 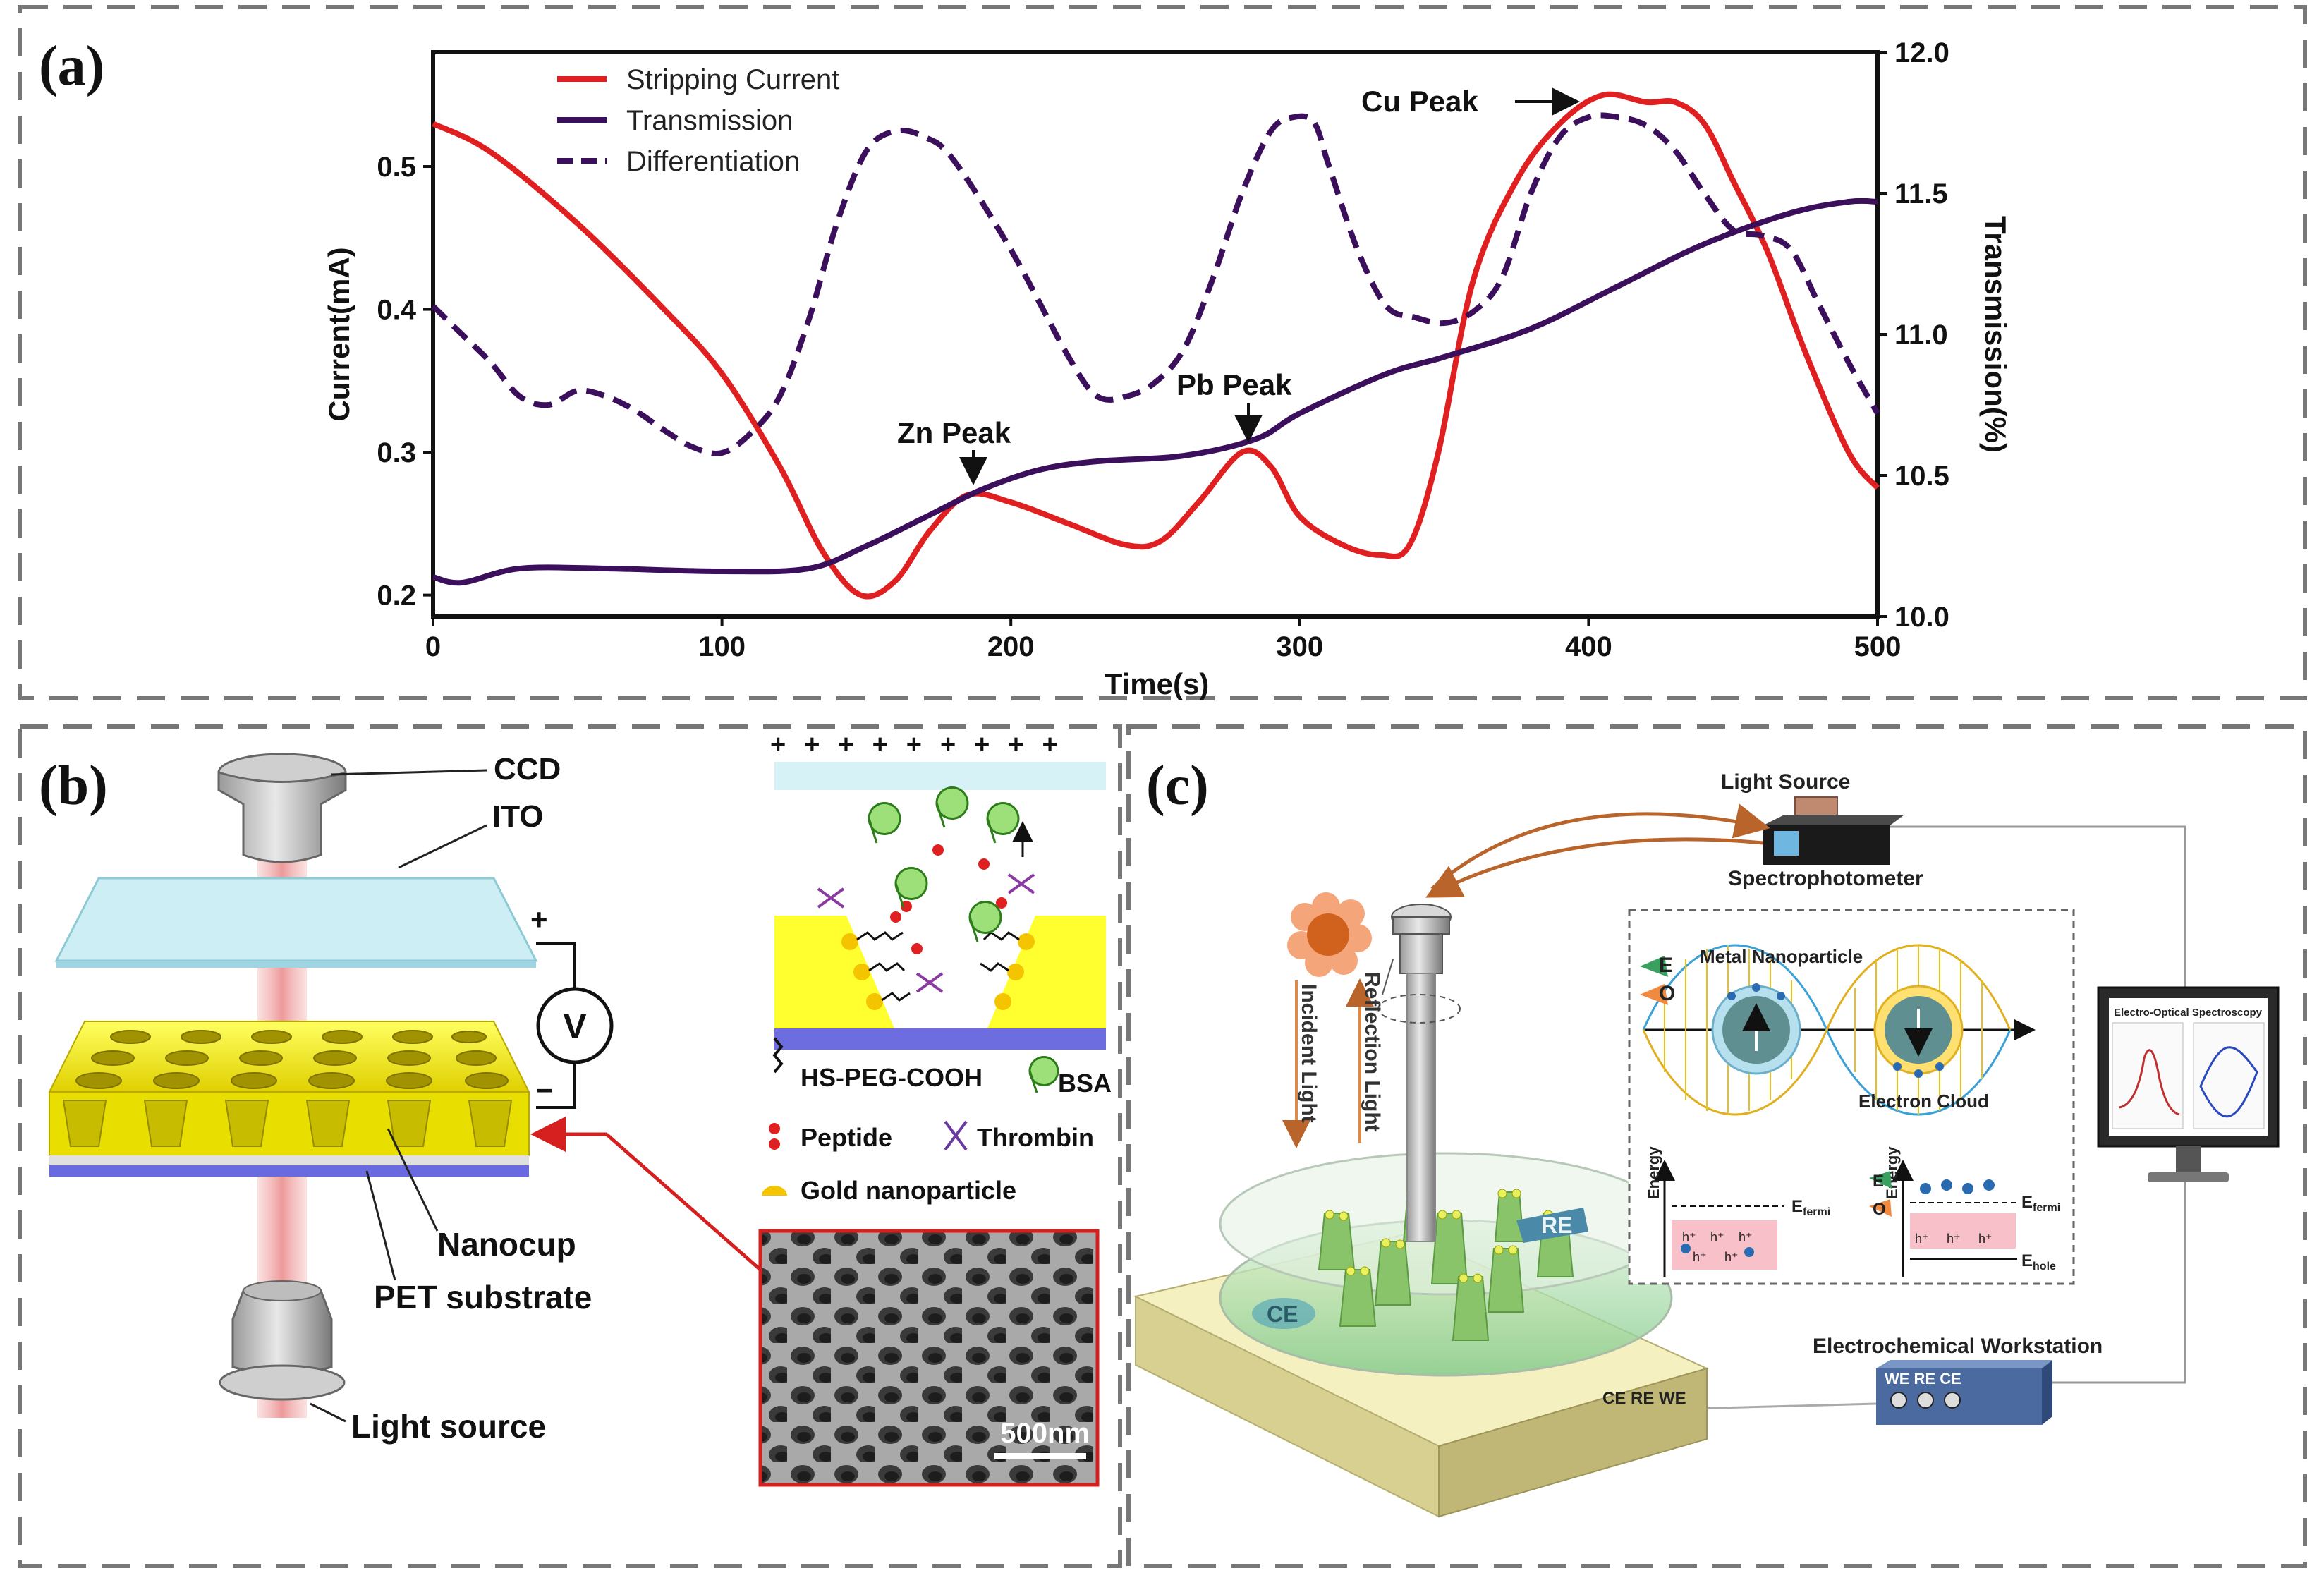 What do you see at coordinates (1045, 1433) in the screenshot?
I see `sem-scale-label: 500nm` at bounding box center [1045, 1433].